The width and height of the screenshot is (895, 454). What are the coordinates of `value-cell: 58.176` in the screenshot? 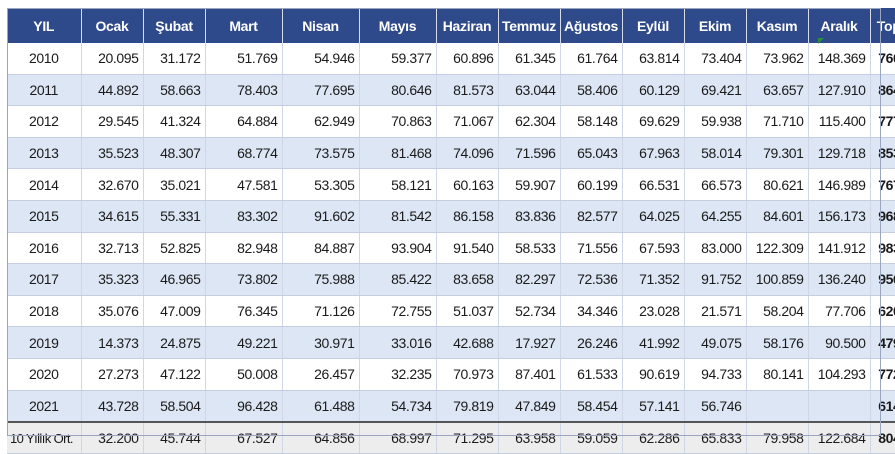 It's located at (777, 342).